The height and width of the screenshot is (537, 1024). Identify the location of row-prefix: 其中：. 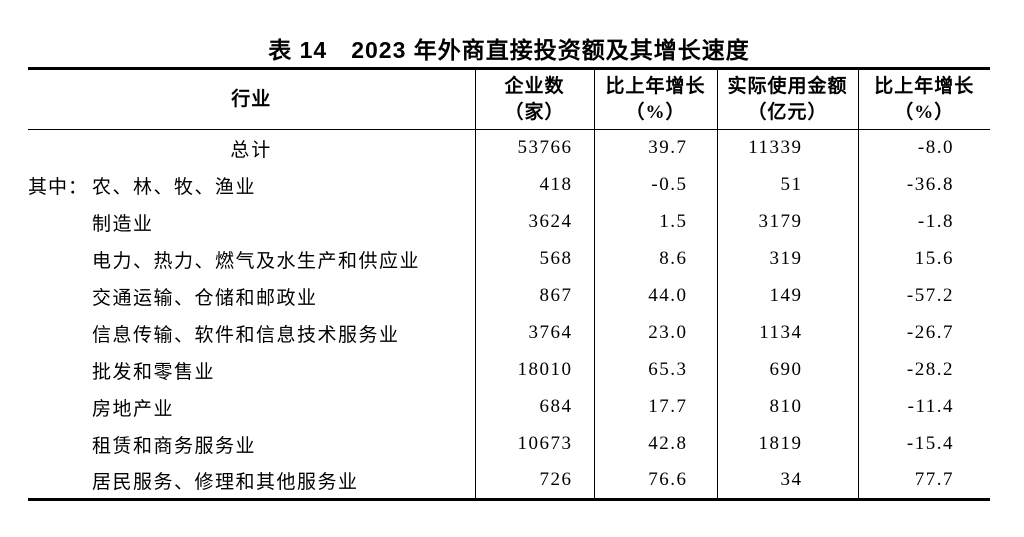
(58, 187).